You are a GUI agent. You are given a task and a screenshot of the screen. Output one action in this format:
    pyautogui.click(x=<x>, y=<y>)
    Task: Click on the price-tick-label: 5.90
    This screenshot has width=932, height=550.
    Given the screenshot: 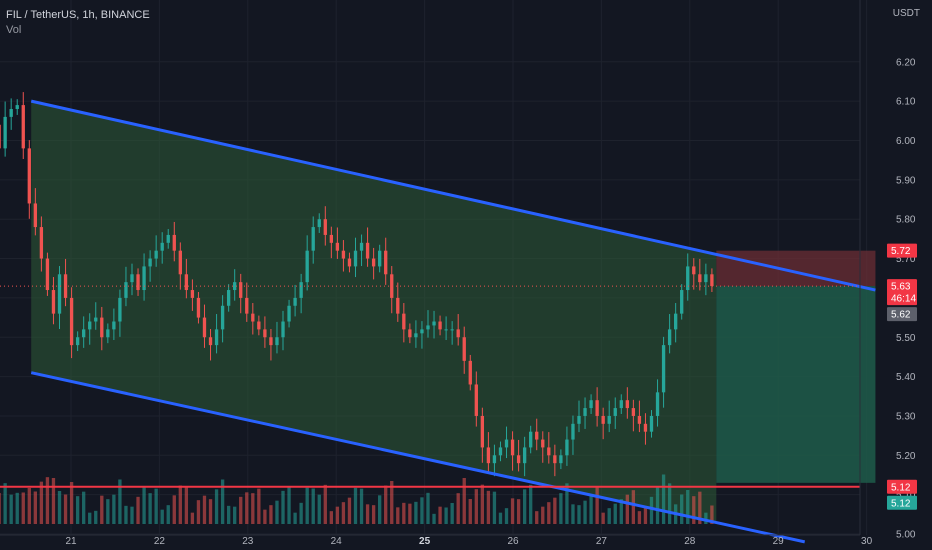 What is the action you would take?
    pyautogui.click(x=906, y=180)
    